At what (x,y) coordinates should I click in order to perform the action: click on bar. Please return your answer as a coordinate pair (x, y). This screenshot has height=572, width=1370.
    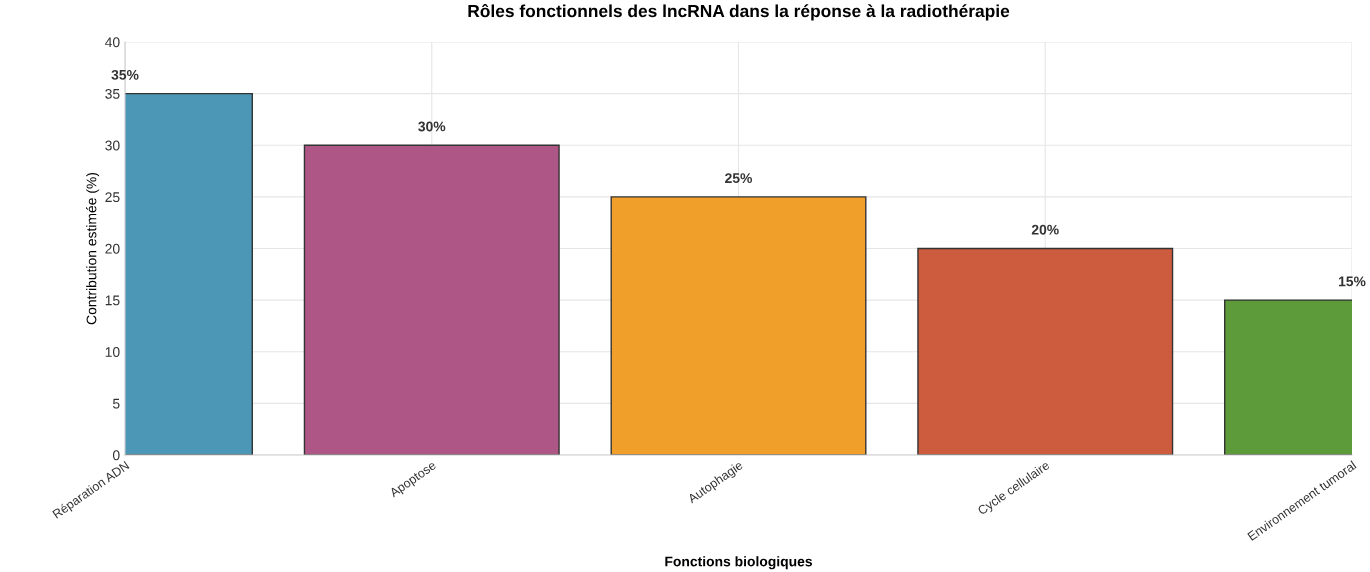
    Looking at the image, I should click on (738, 325).